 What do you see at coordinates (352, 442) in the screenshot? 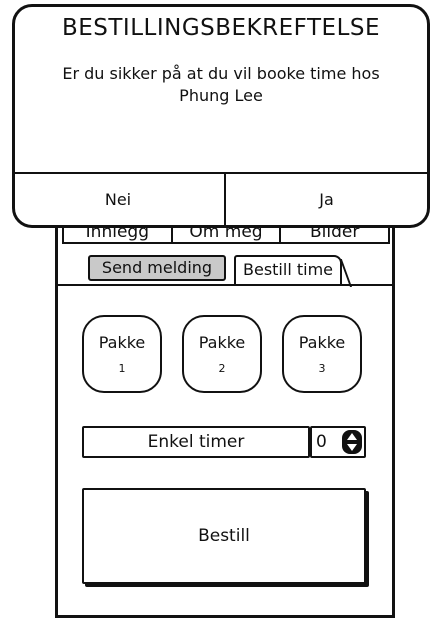
I see `stepper-buttons` at bounding box center [352, 442].